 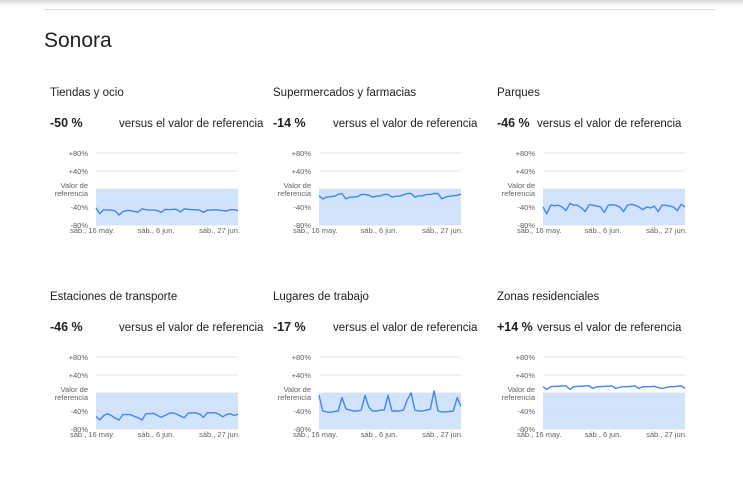 I want to click on change-percent: -17 %, so click(x=289, y=327).